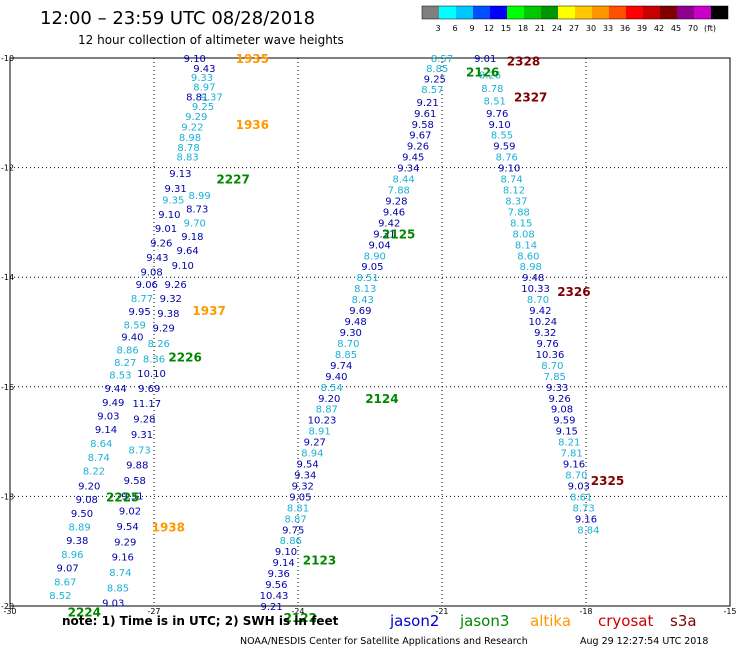 The width and height of the screenshot is (740, 650). What do you see at coordinates (571, 454) in the screenshot?
I see `swh-point: 7.81` at bounding box center [571, 454].